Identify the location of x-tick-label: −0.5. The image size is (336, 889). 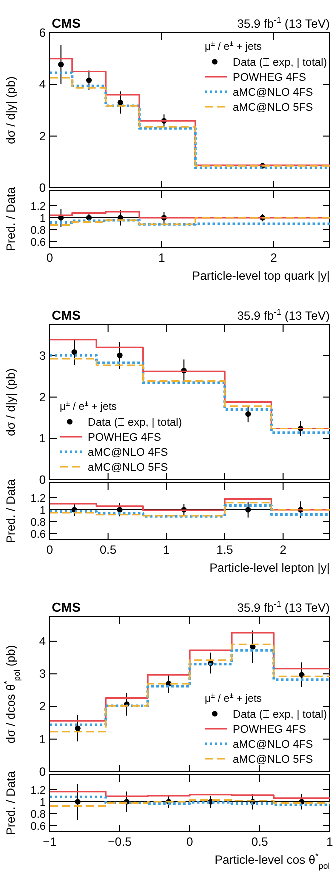
(120, 842).